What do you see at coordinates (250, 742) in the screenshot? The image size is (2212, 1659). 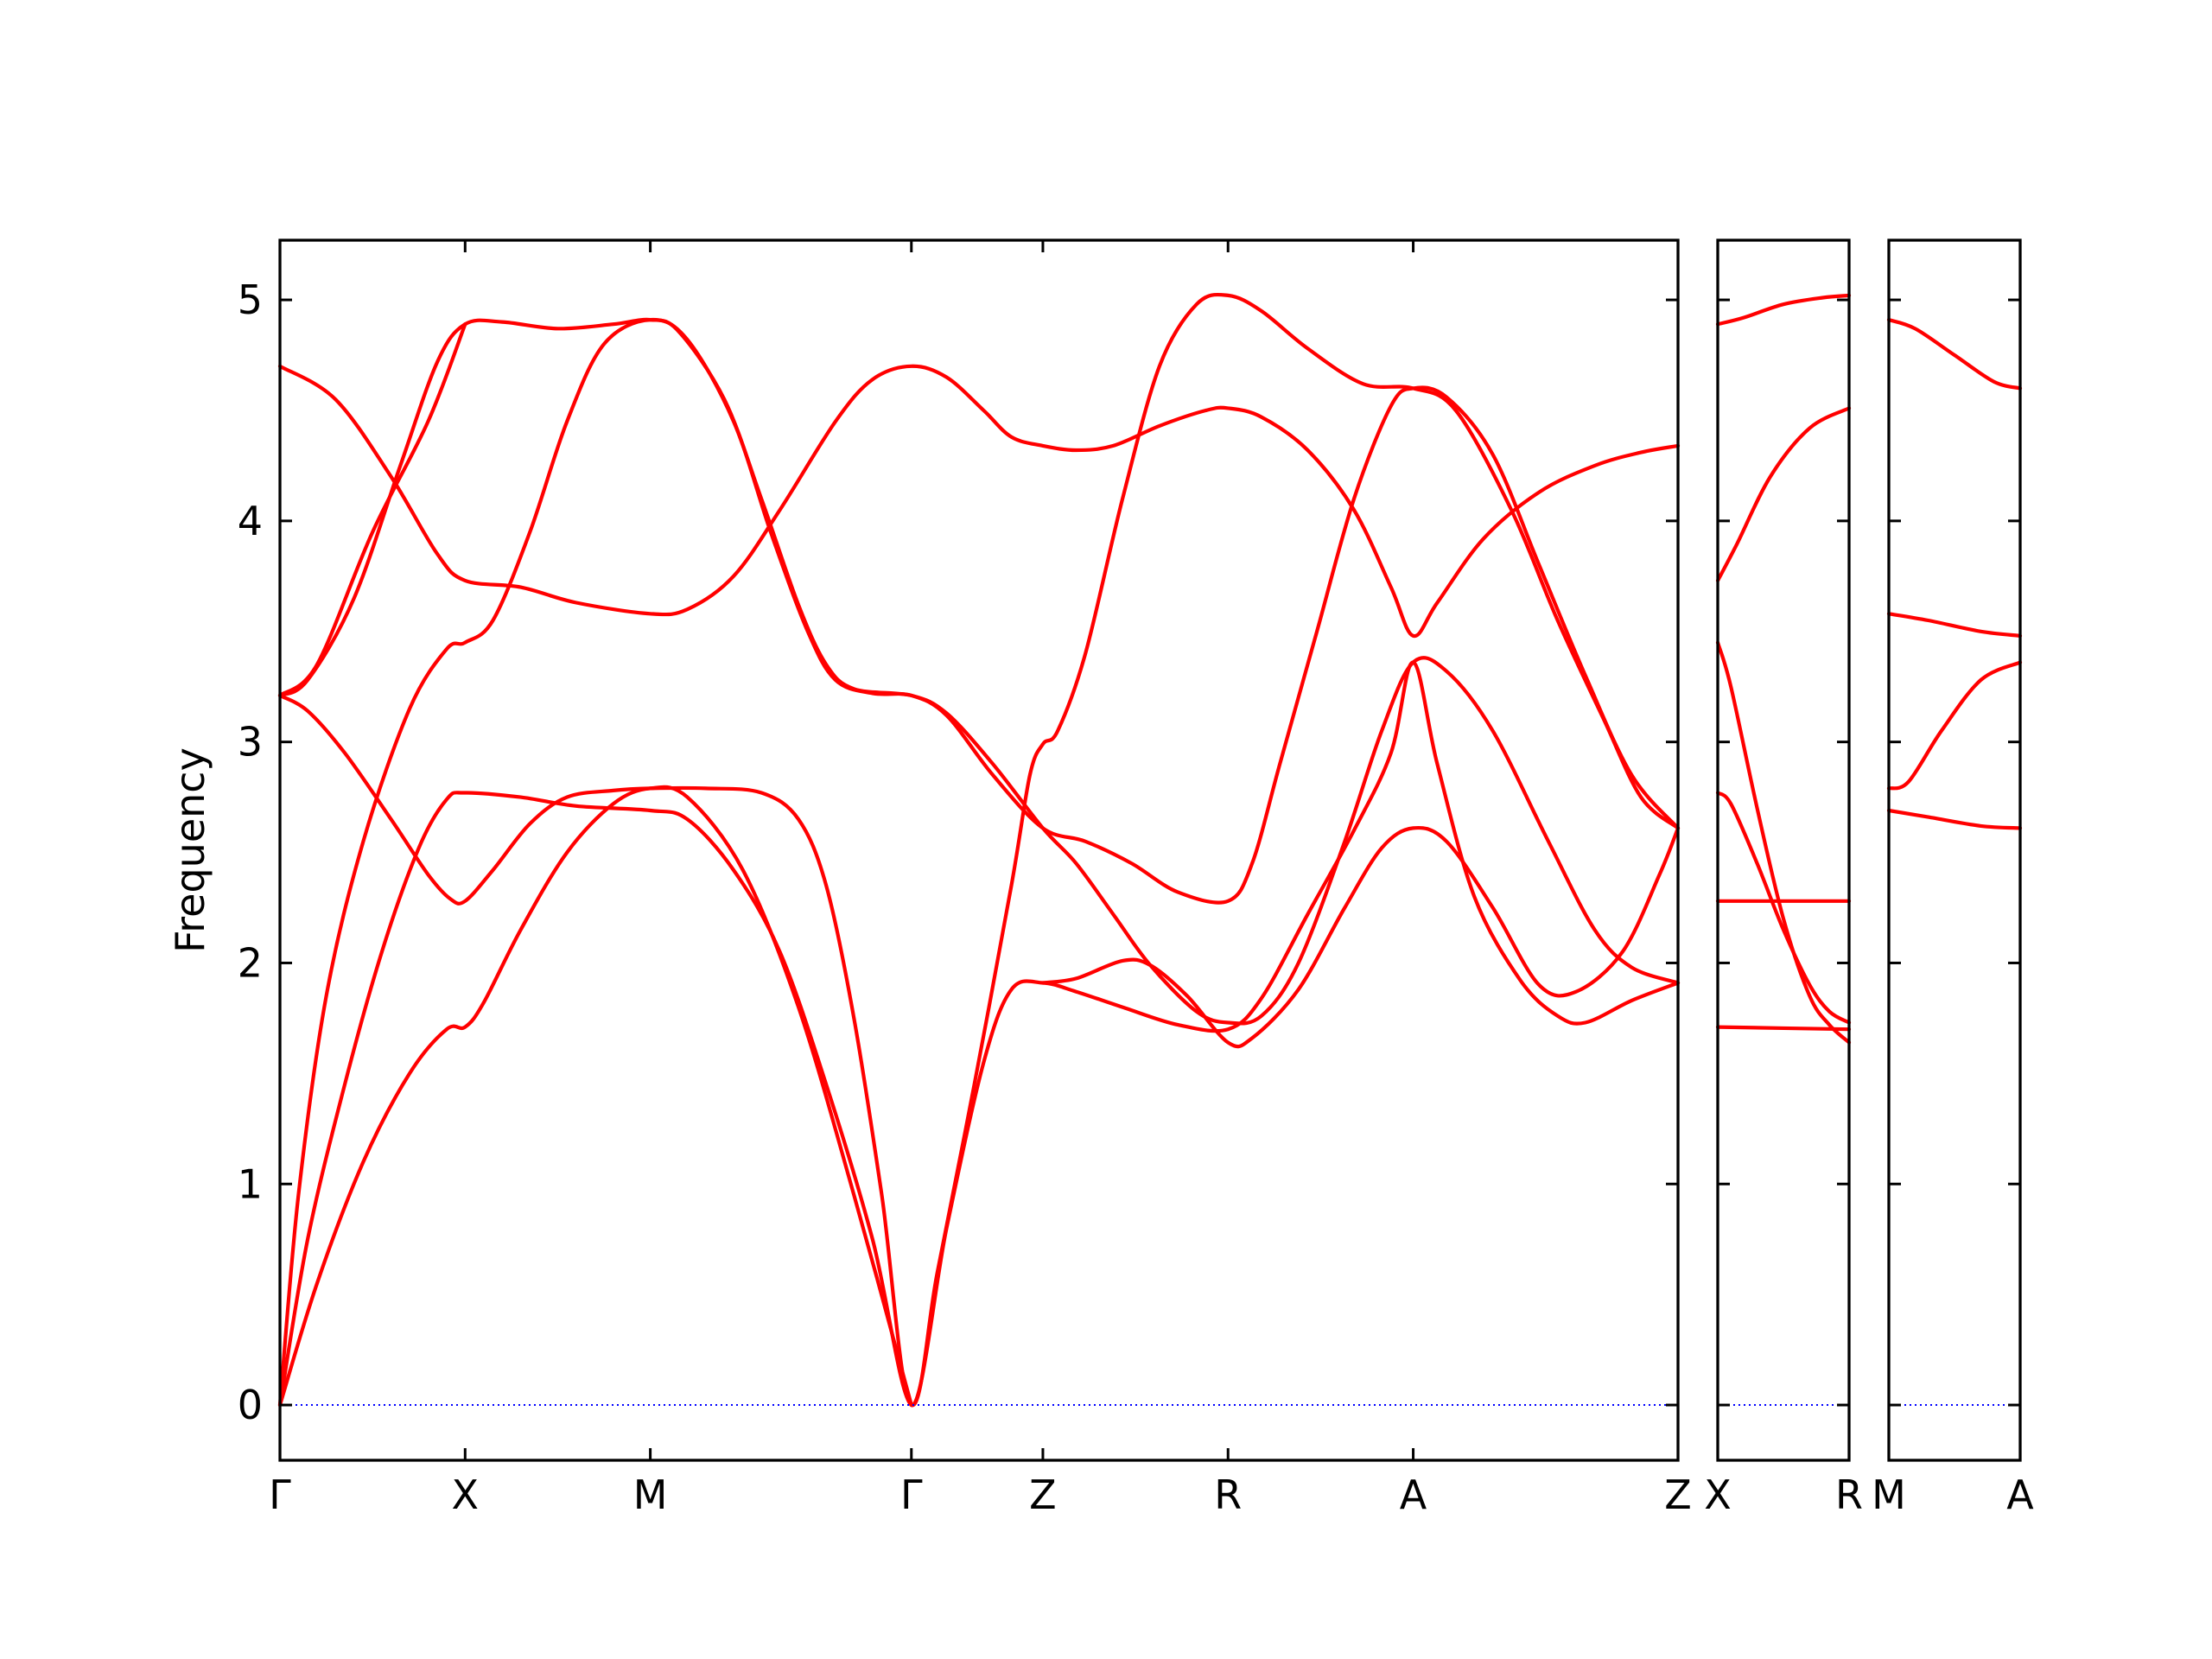 I see `y-tick-label: 3` at bounding box center [250, 742].